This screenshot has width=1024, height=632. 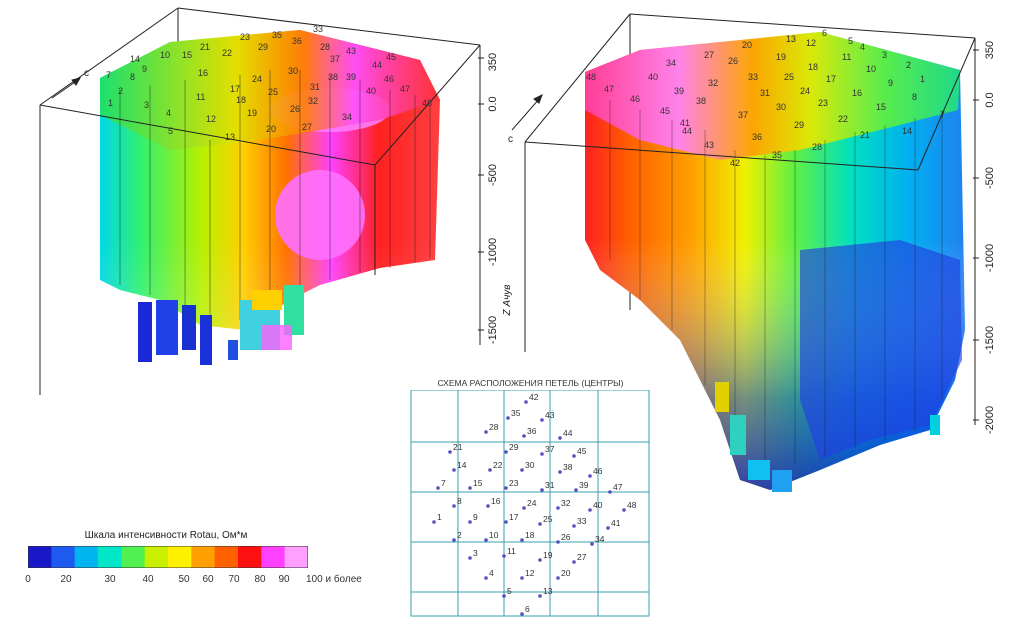 What do you see at coordinates (443, 483) in the screenshot?
I see `scheme-label-7: 7` at bounding box center [443, 483].